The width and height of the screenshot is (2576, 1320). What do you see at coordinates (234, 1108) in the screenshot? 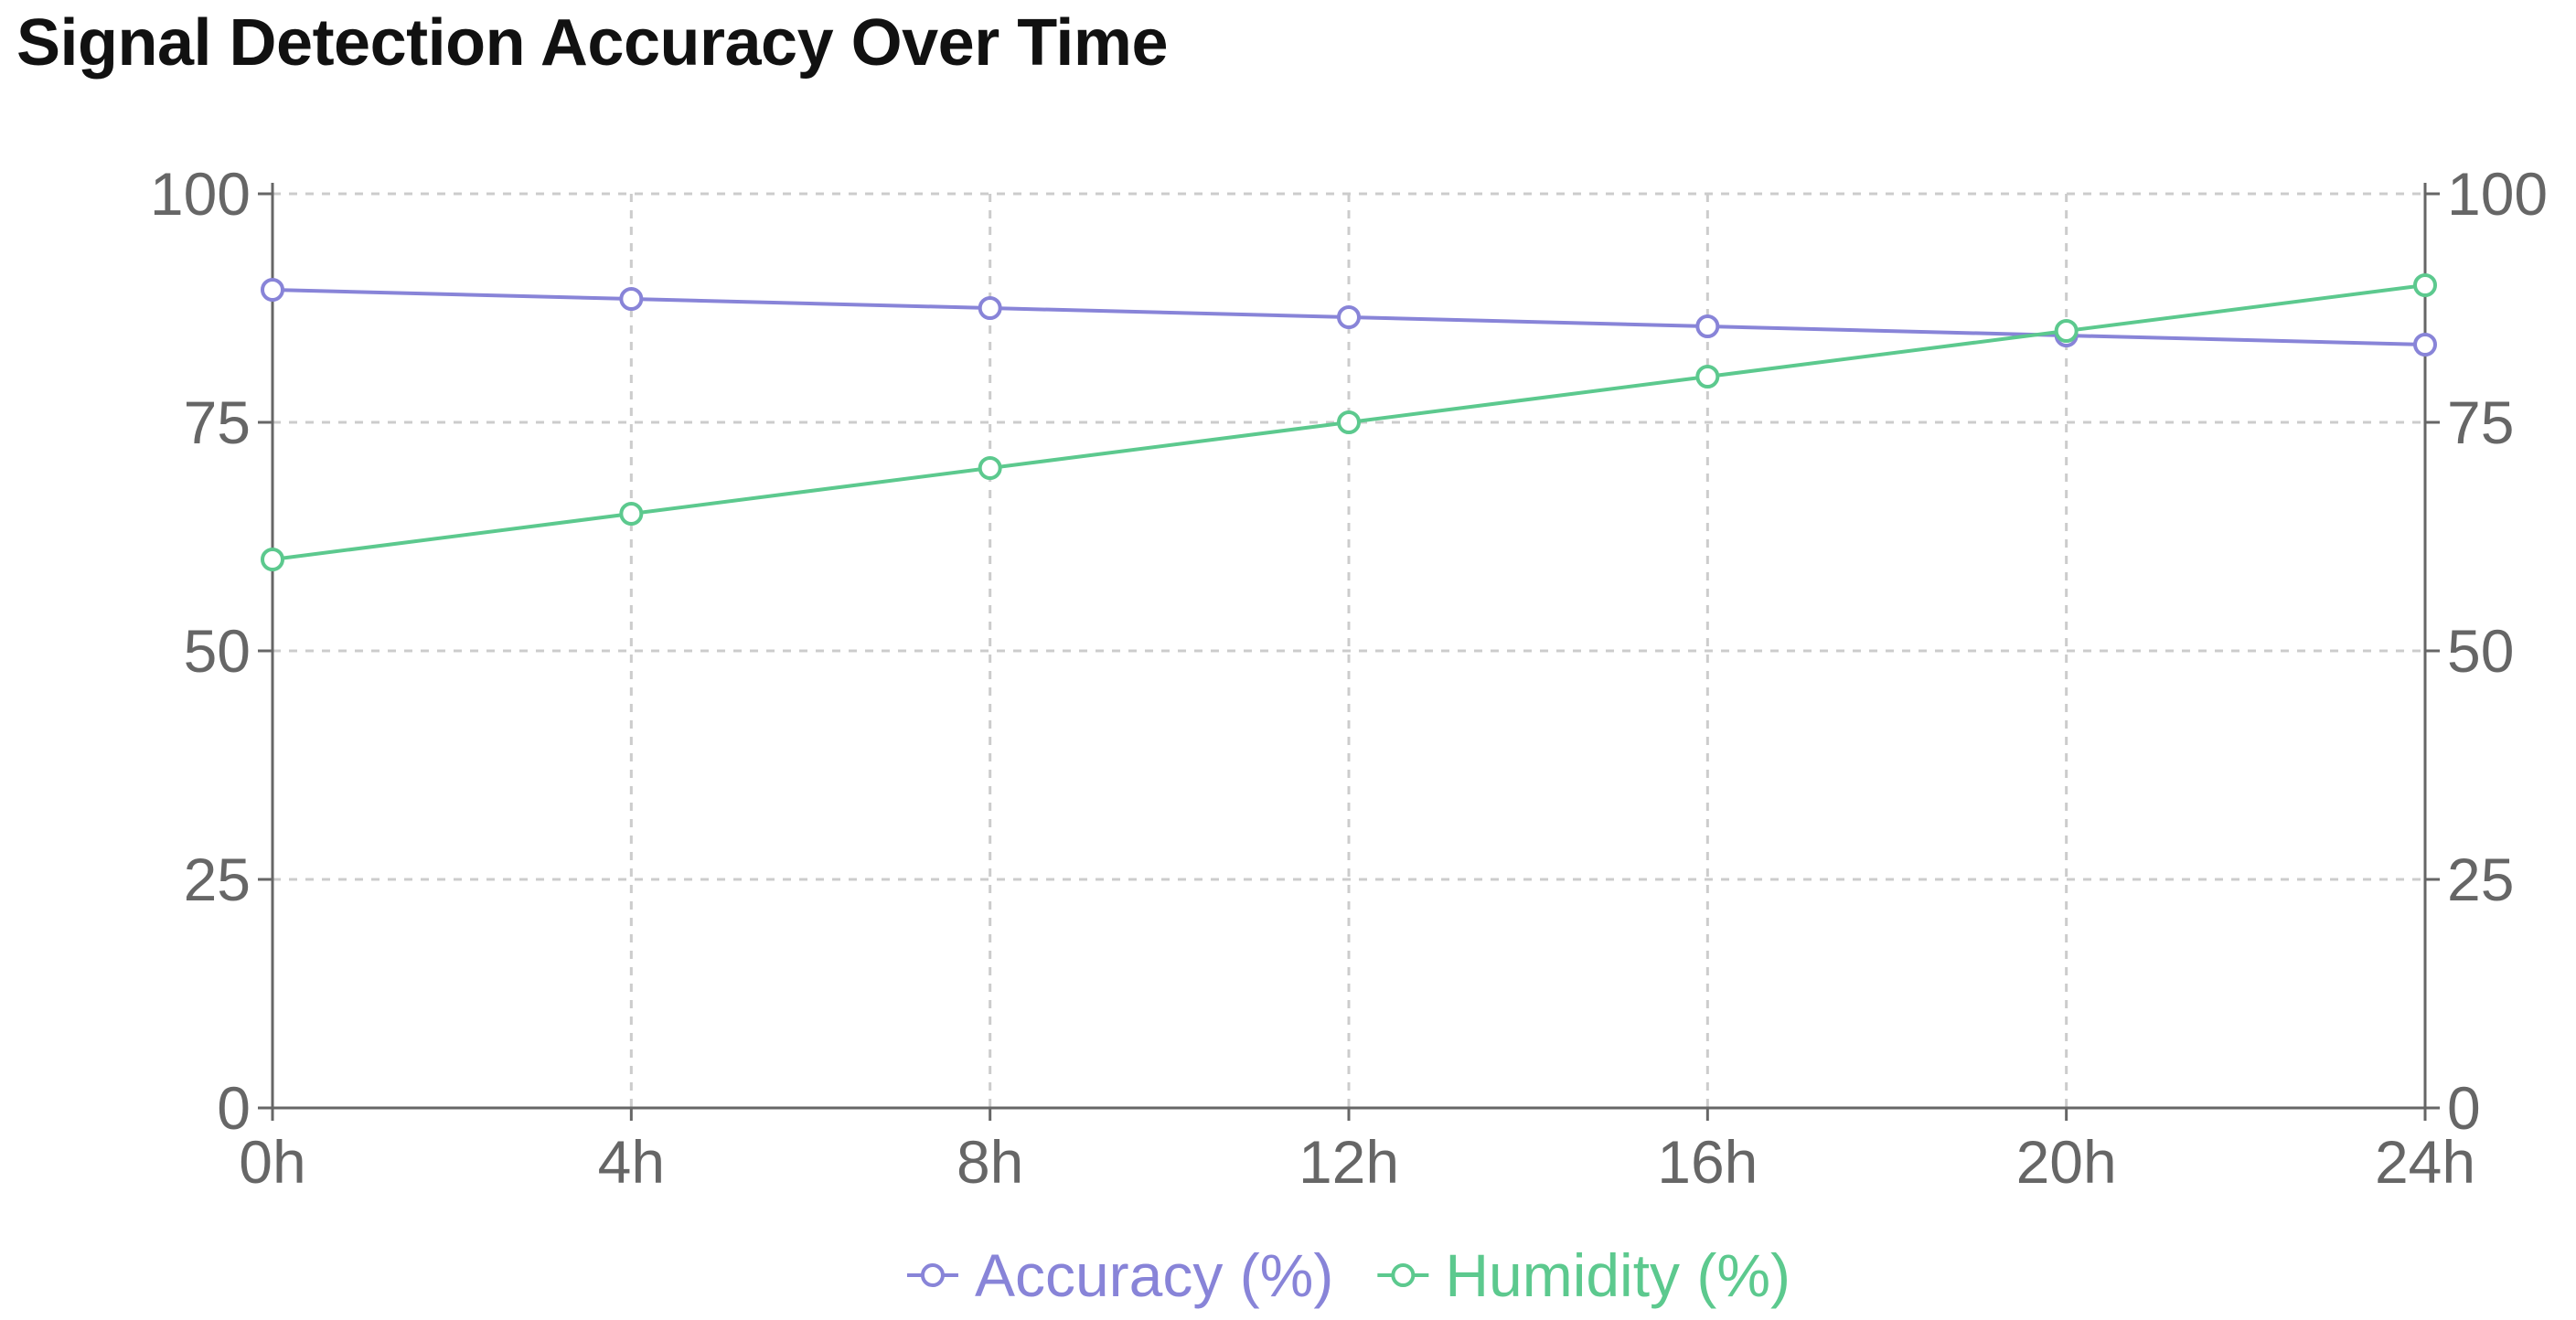
I see `y-left-tick-label-0: 0` at bounding box center [234, 1108].